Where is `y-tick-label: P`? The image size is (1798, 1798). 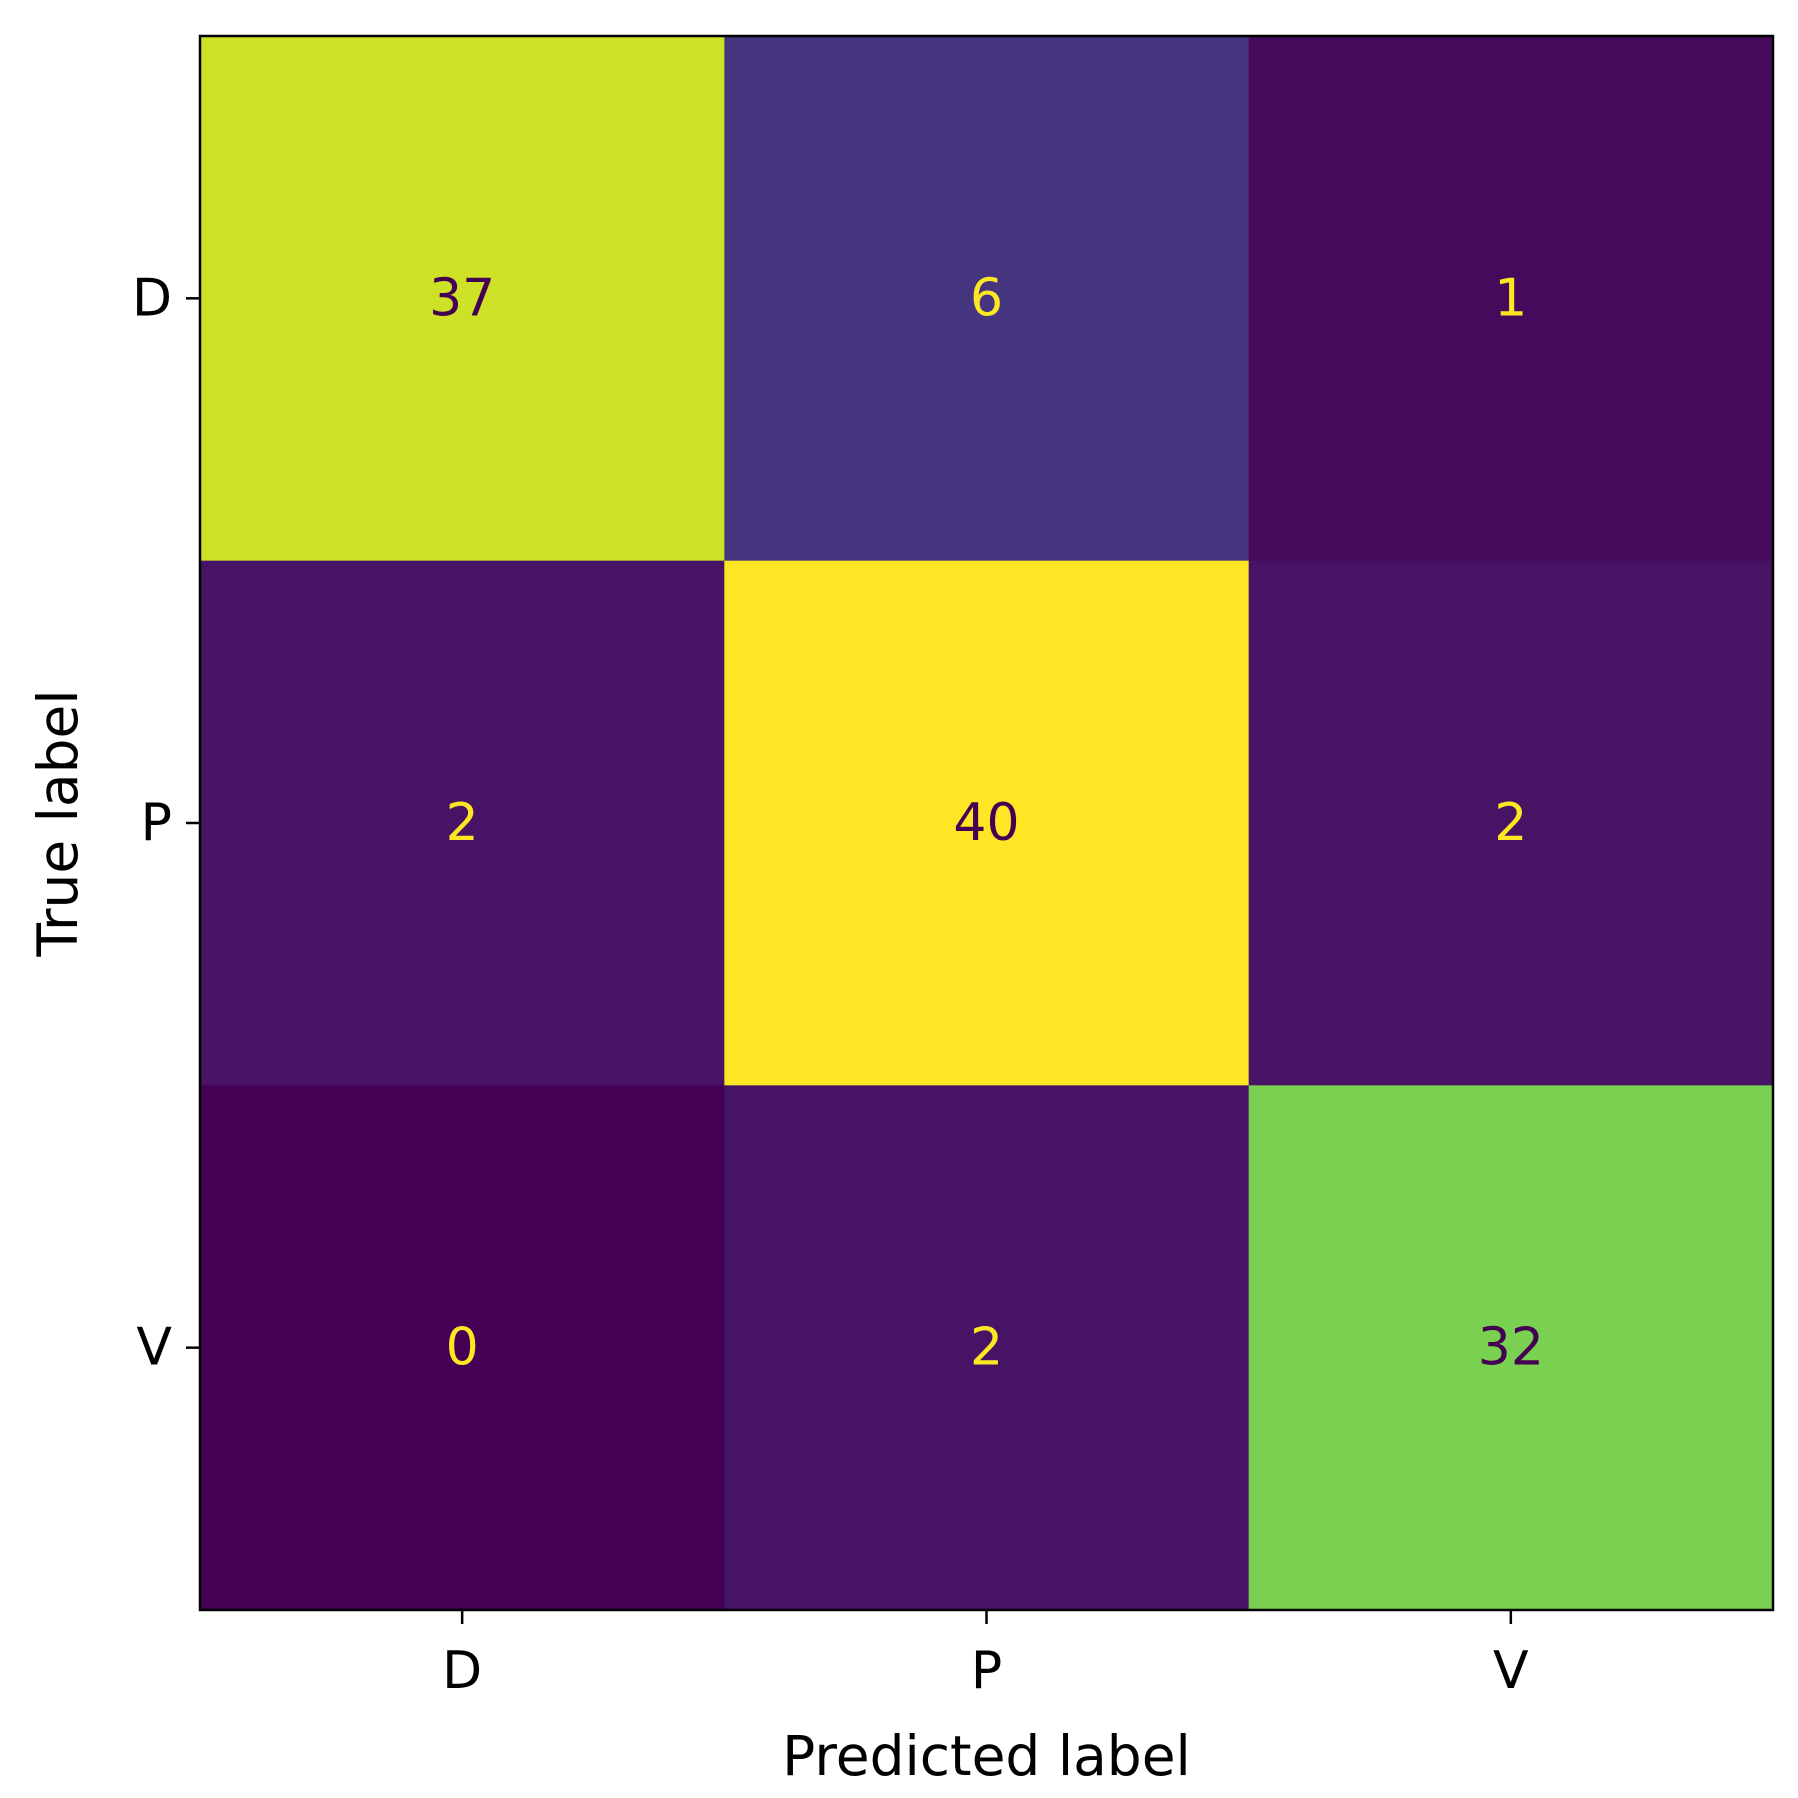 y-tick-label: P is located at coordinates (156, 823).